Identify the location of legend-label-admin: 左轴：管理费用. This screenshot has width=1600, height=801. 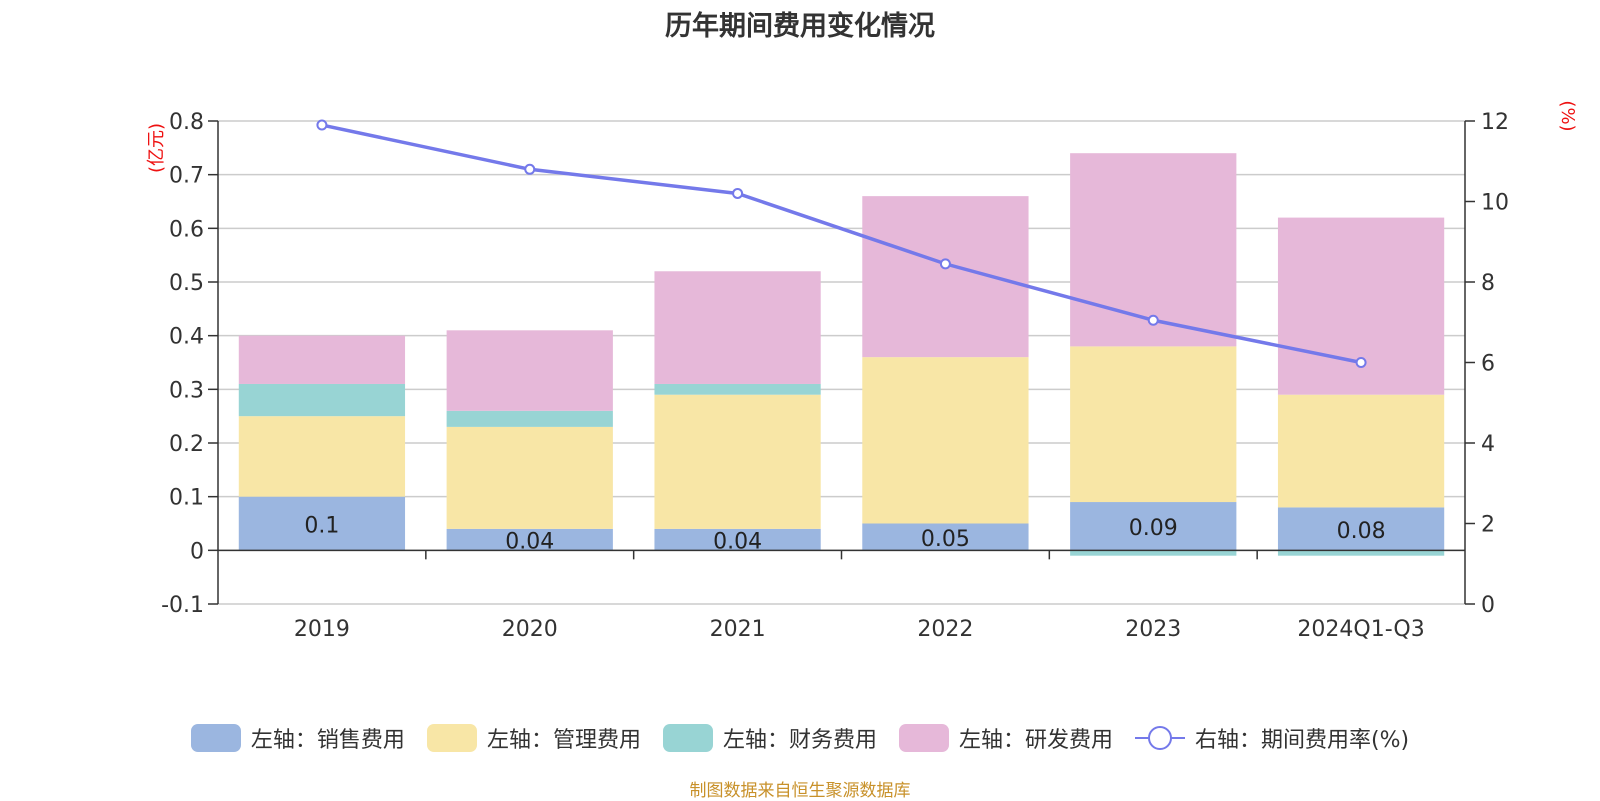
(563, 740).